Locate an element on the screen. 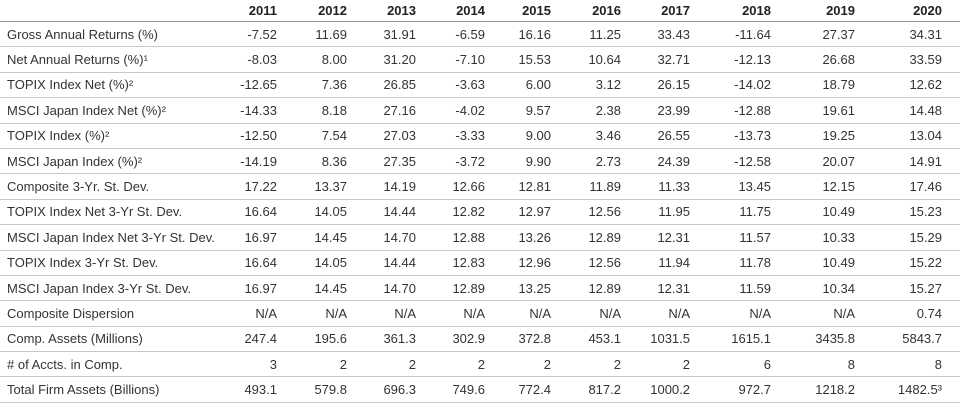 The height and width of the screenshot is (404, 960). cell: -12.88 is located at coordinates (730, 110).